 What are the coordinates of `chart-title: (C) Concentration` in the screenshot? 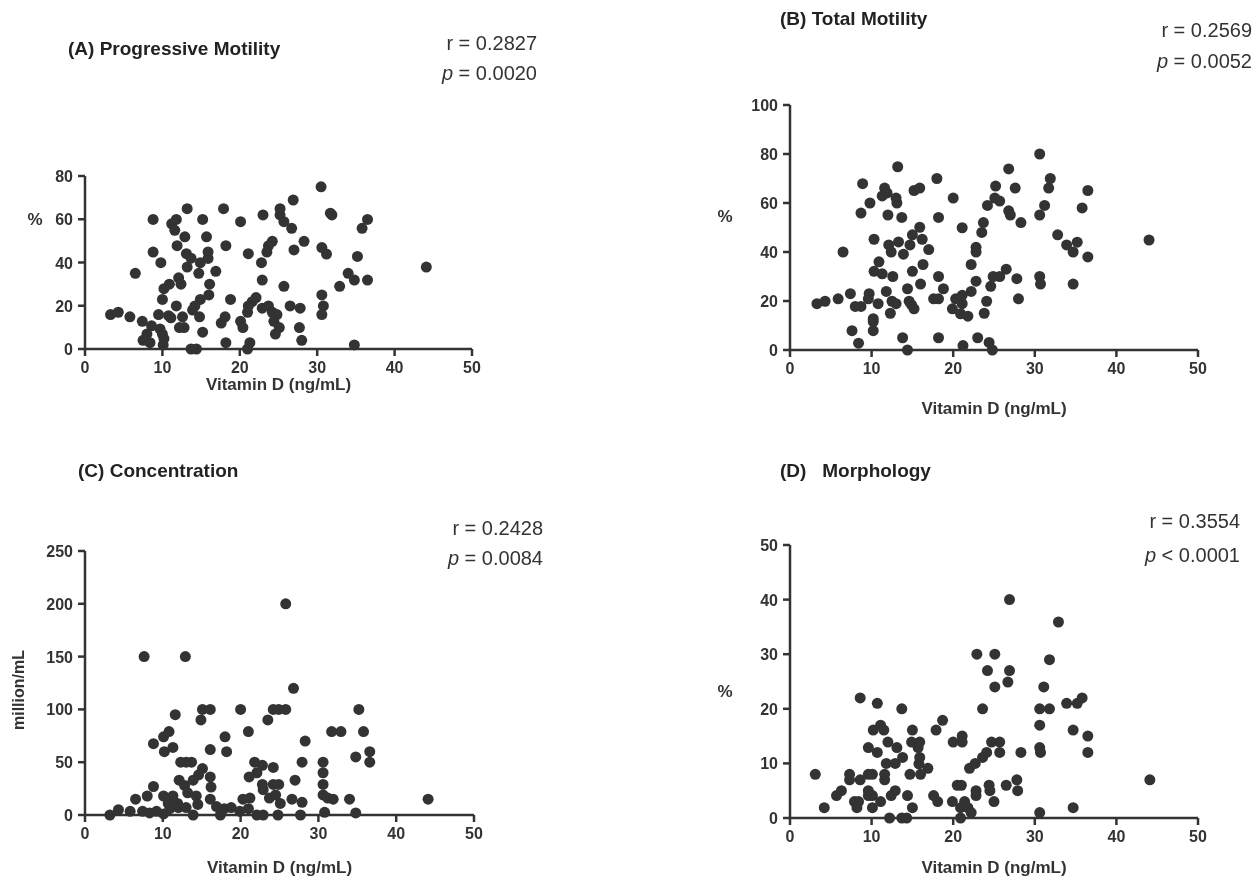 It's located at (158, 470).